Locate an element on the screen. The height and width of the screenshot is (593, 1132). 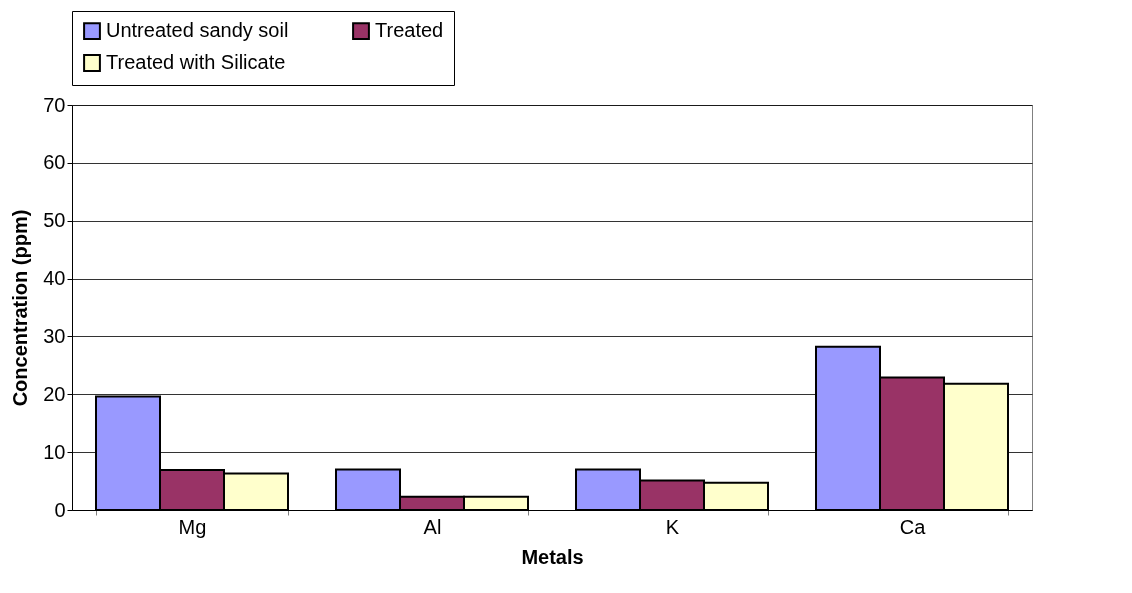
y-tick-label: 70 is located at coordinates (54, 104).